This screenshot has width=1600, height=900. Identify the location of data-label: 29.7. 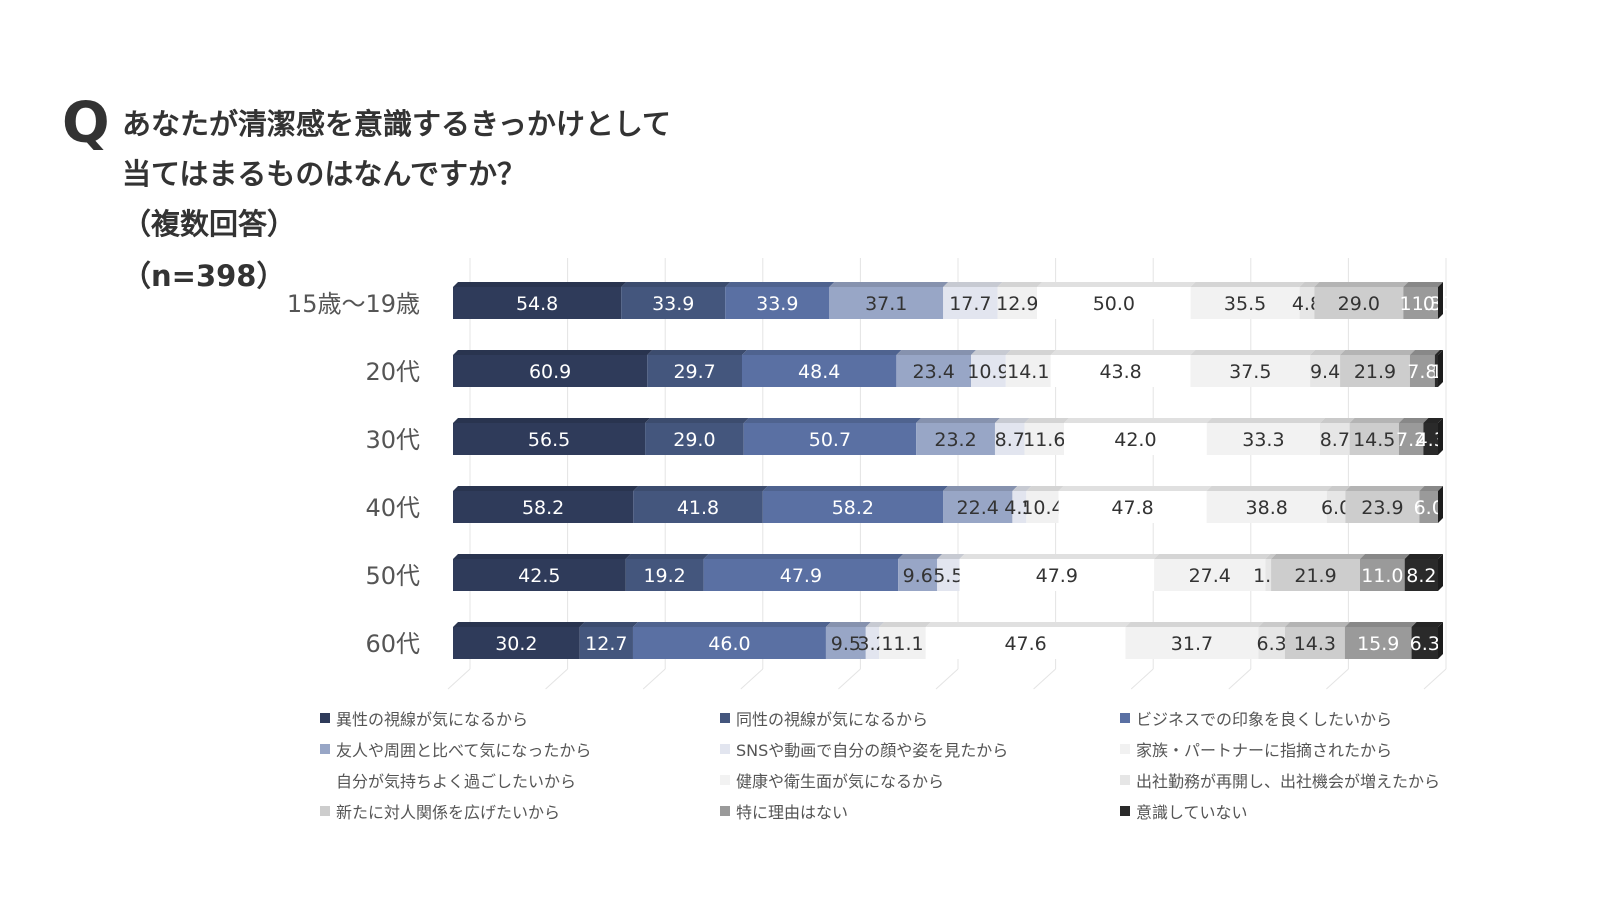
(694, 372).